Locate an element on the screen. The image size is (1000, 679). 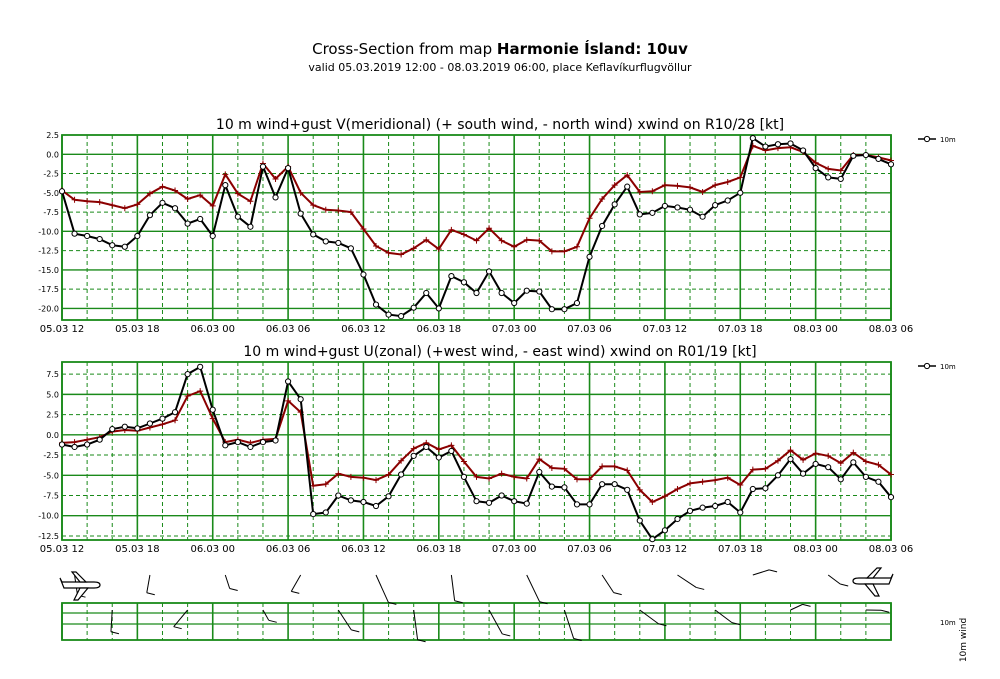
x-tick-label: 05.03 18 is located at coordinates (137, 329).